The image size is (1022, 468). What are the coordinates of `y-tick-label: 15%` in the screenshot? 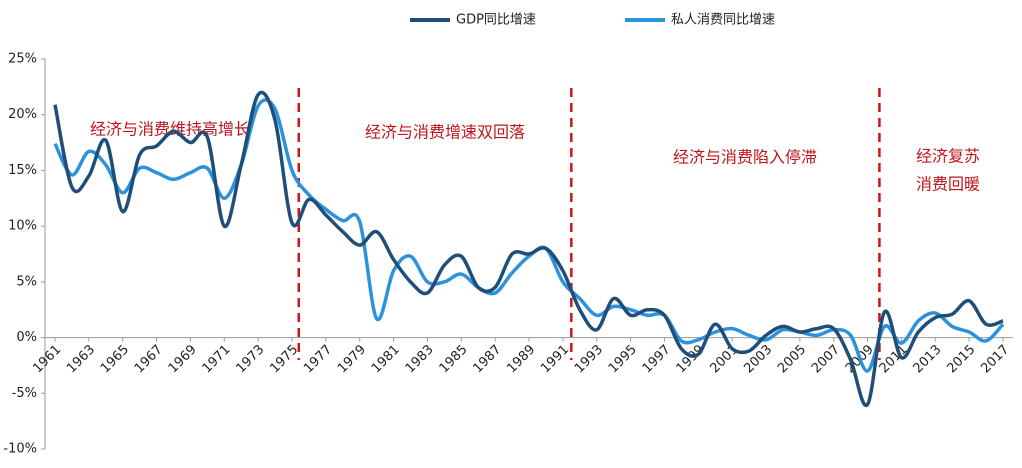 It's located at (22, 170).